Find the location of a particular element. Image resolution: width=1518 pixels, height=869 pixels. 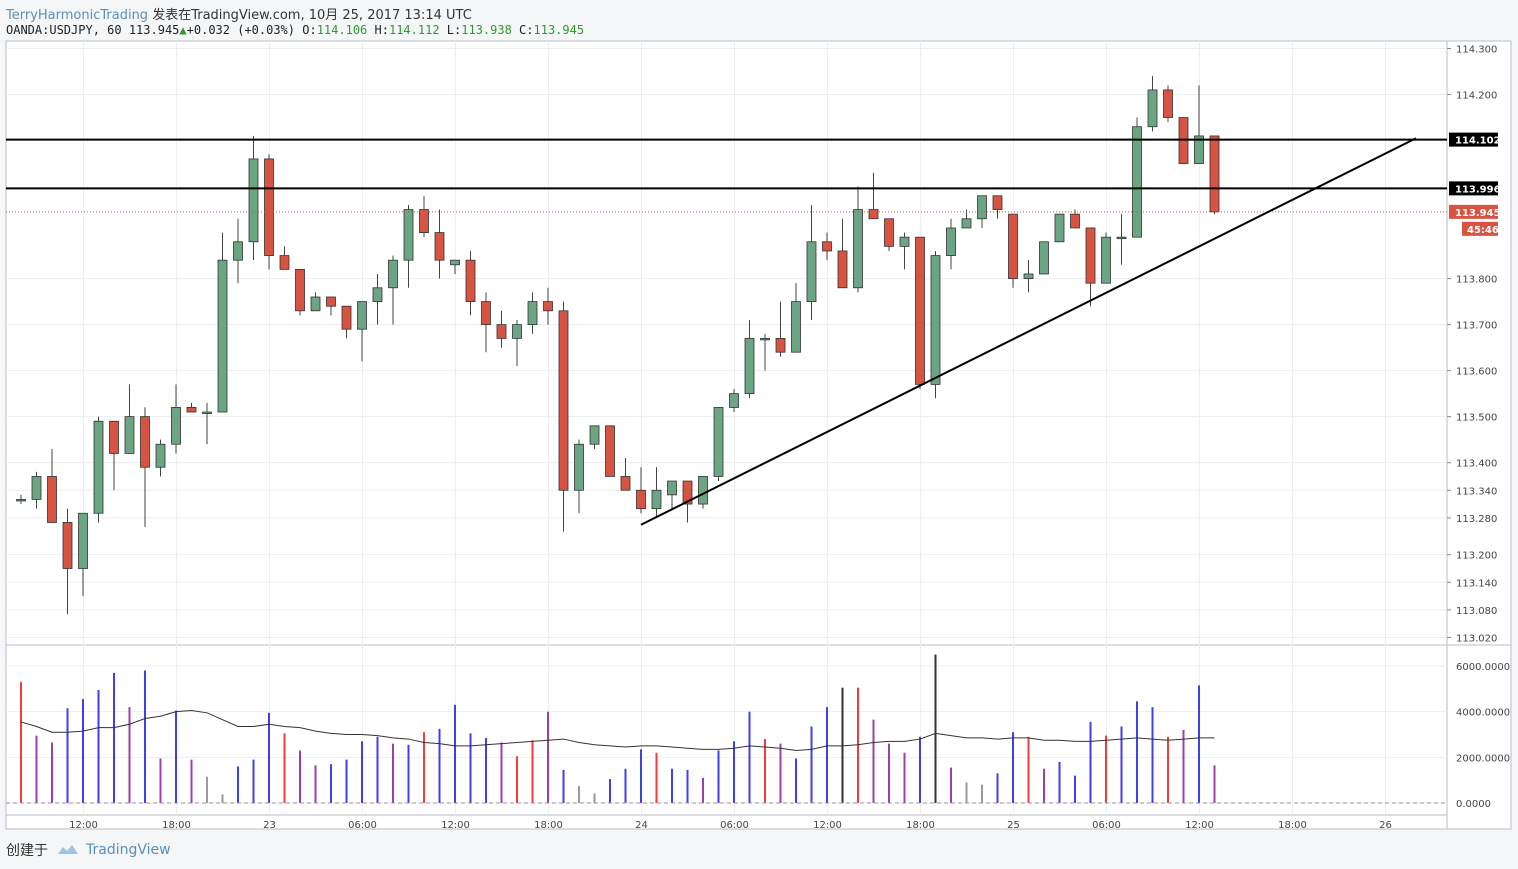

price-tick-label: 113.200 is located at coordinates (1476, 556).